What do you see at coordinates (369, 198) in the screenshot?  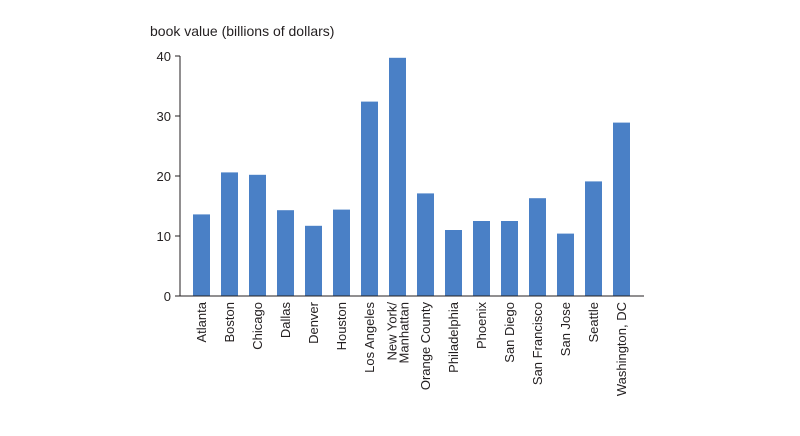 I see `bar-los-angeles` at bounding box center [369, 198].